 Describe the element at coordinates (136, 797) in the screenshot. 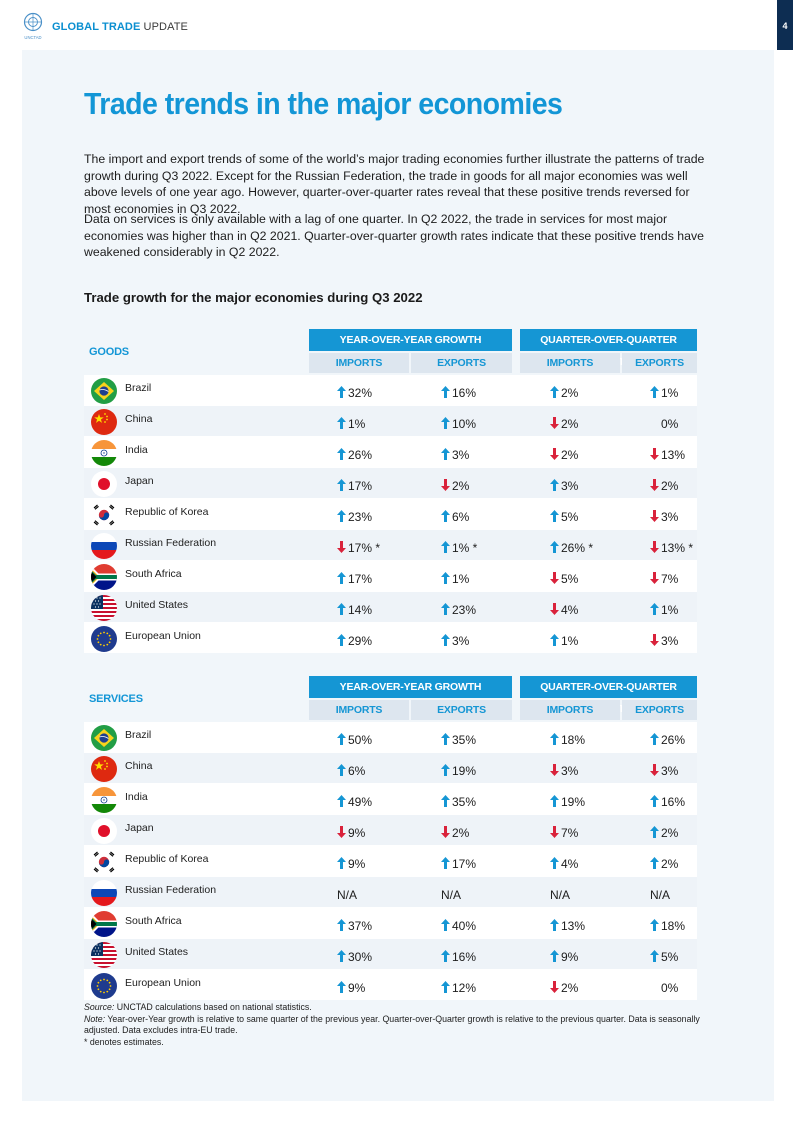

I see `country-name: India` at that location.